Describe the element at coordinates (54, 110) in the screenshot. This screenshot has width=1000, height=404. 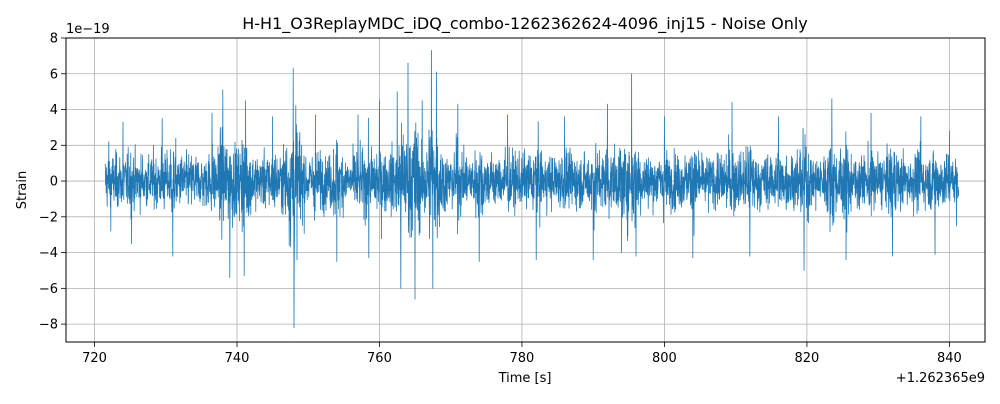
I see `y-tick-label: 4` at that location.